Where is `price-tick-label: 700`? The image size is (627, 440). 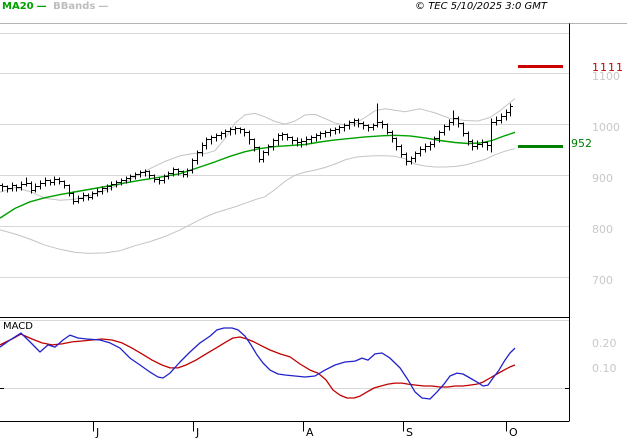 price-tick-label: 700 is located at coordinates (602, 280).